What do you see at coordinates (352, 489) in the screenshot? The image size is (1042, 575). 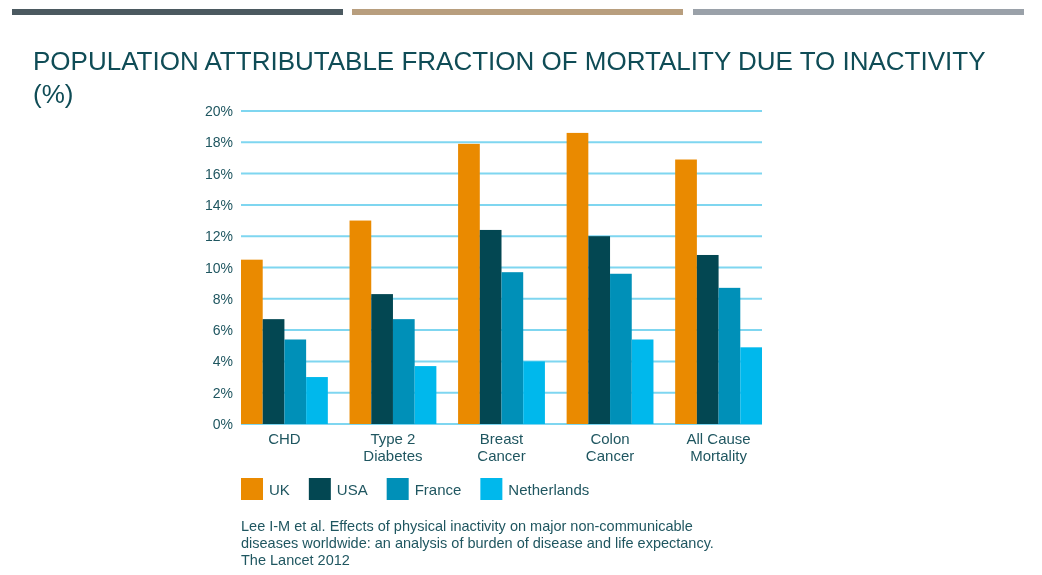 I see `legend-label: USA` at bounding box center [352, 489].